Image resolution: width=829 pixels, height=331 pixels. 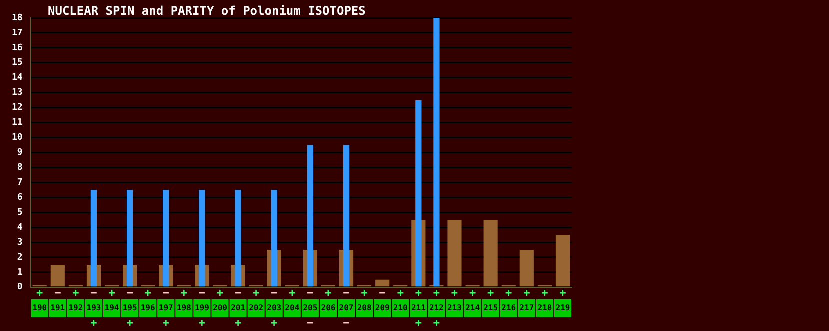 What do you see at coordinates (17, 93) in the screenshot?
I see `y-tick-label: 13` at bounding box center [17, 93].